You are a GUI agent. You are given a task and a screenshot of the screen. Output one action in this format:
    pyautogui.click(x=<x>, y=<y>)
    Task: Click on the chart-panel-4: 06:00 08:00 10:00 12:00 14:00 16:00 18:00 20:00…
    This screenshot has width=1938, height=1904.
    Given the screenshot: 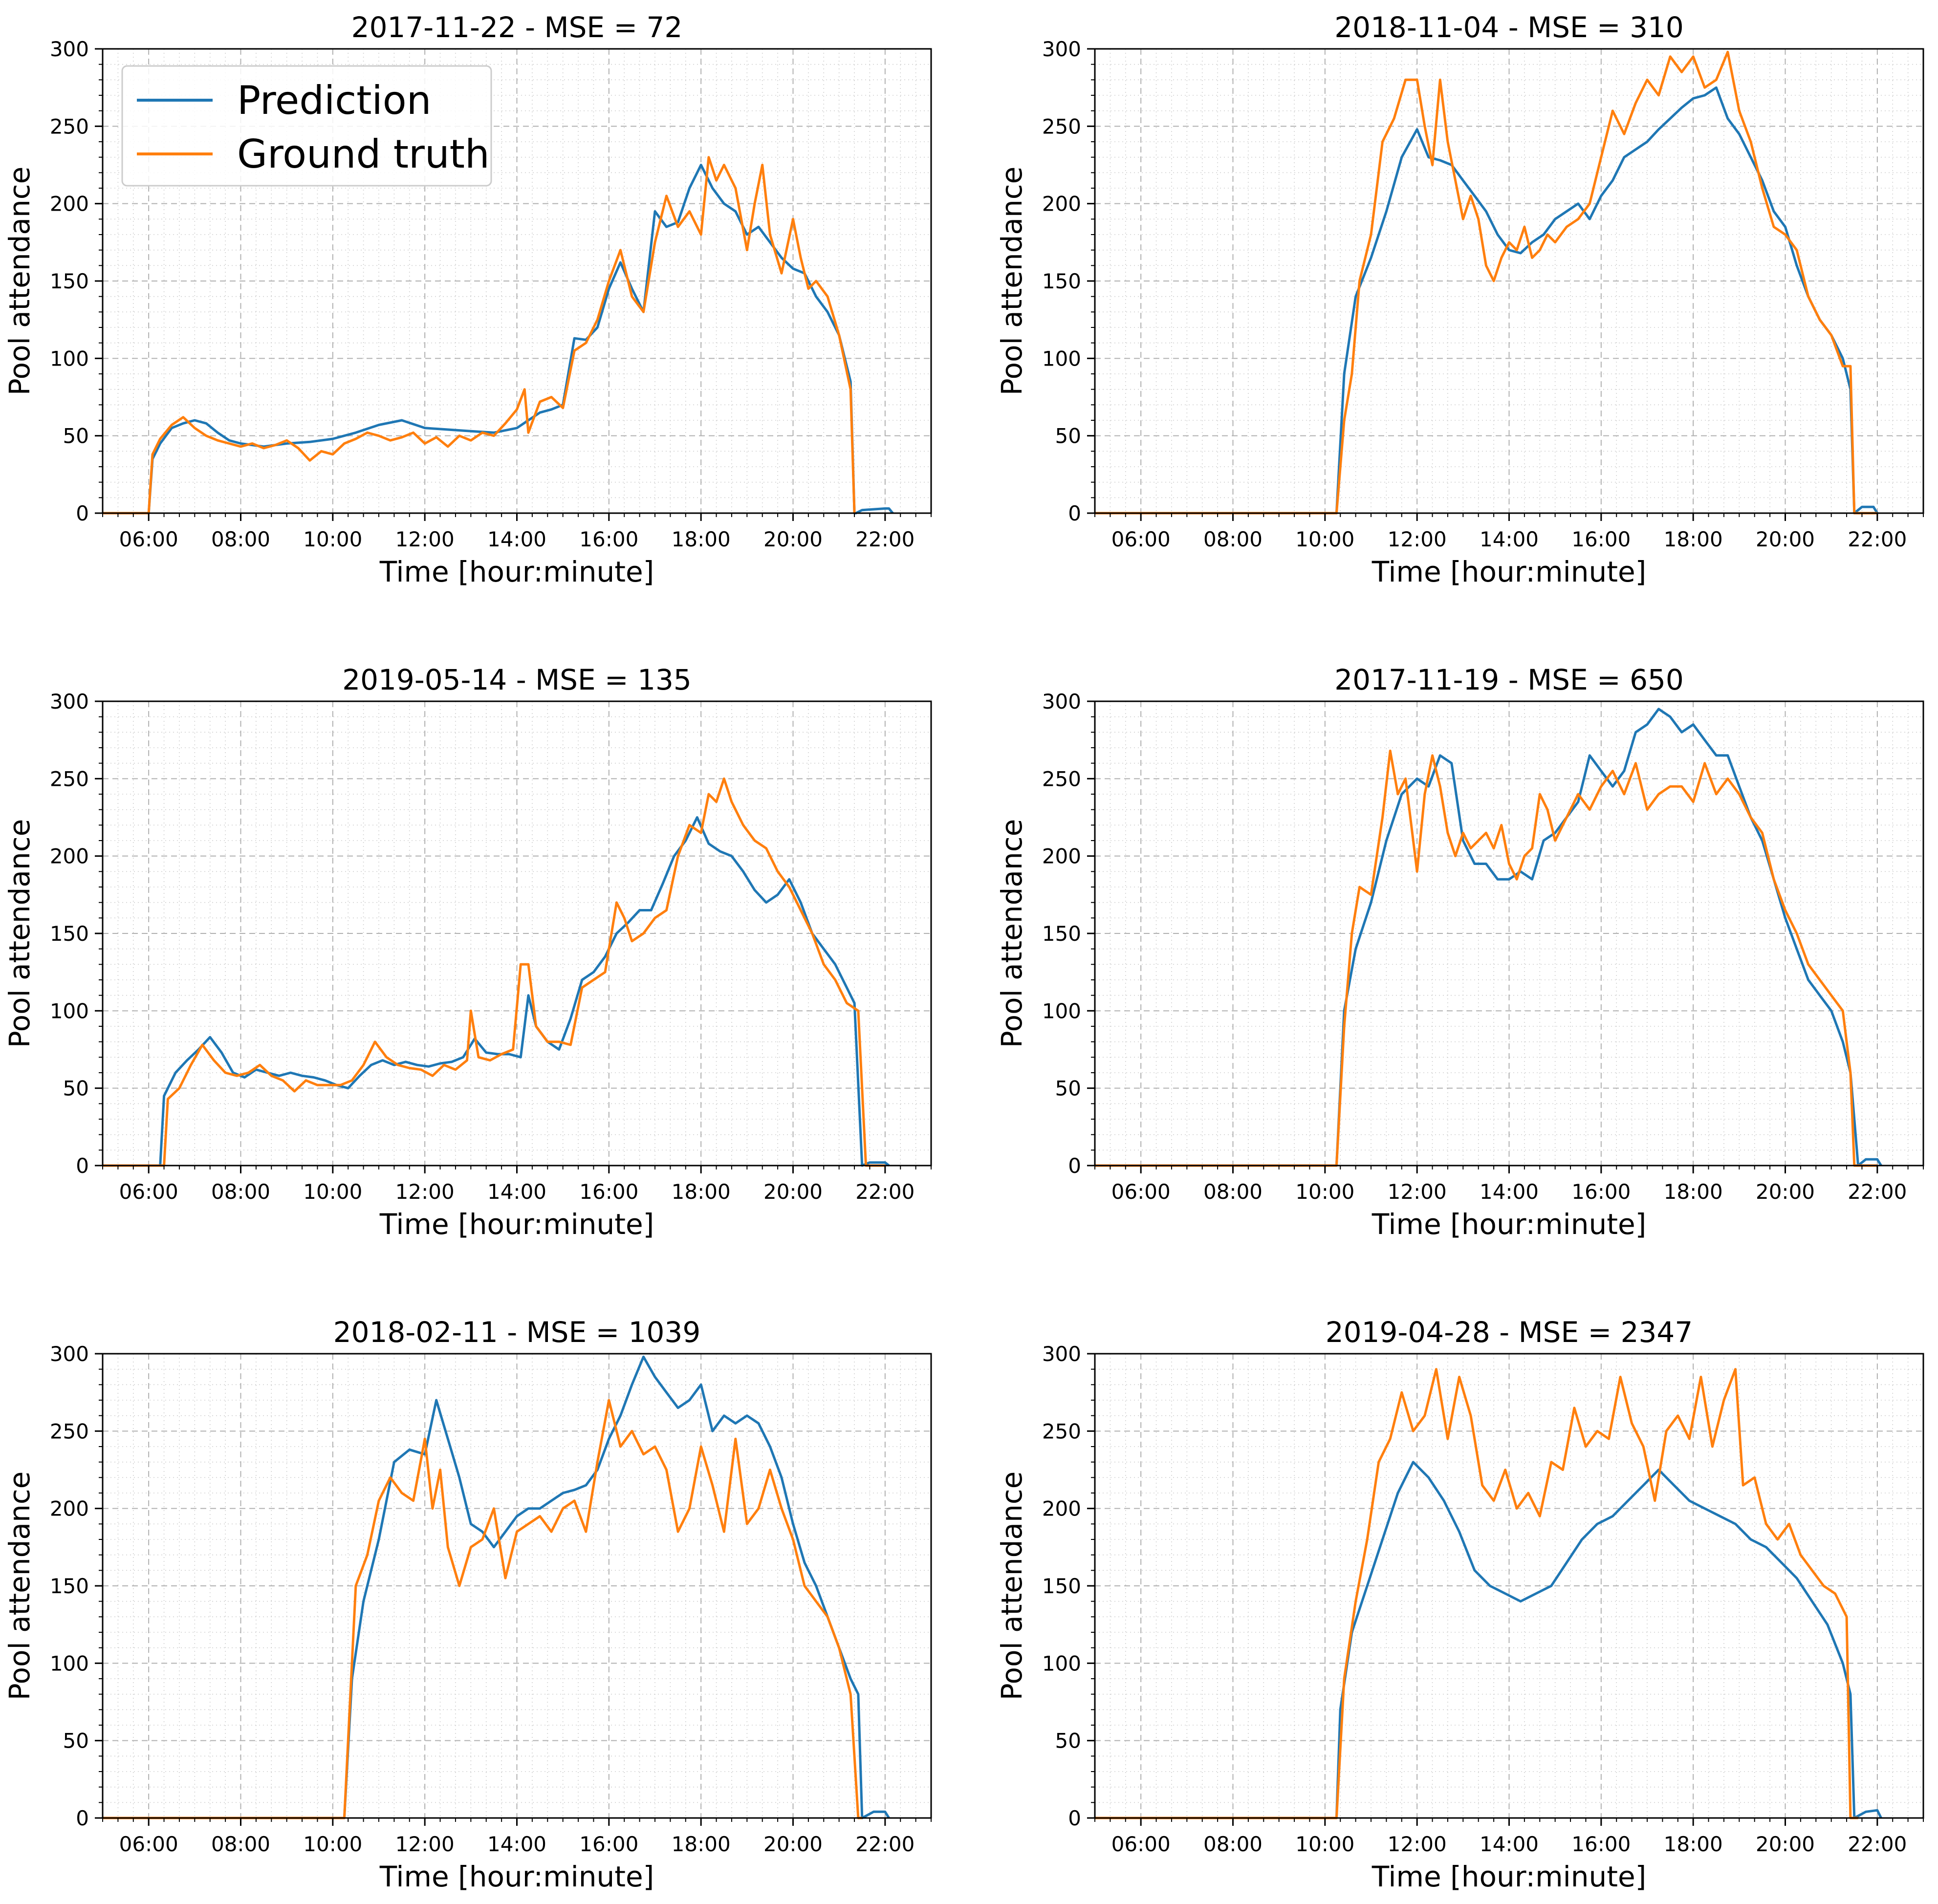 What is the action you would take?
    pyautogui.click(x=1459, y=952)
    